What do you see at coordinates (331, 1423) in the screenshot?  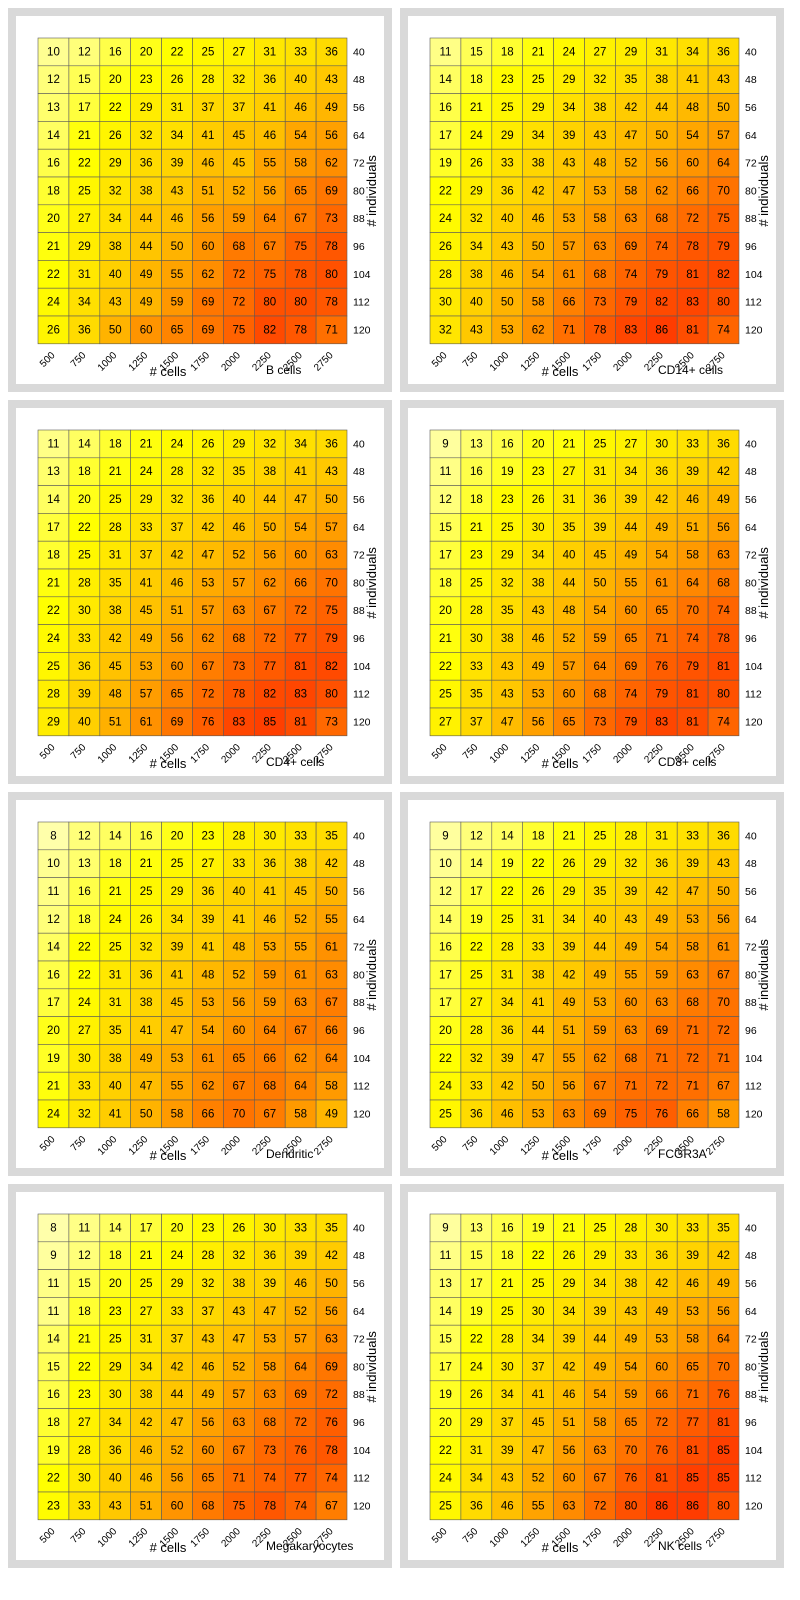 I see `cell-value-label: 76` at bounding box center [331, 1423].